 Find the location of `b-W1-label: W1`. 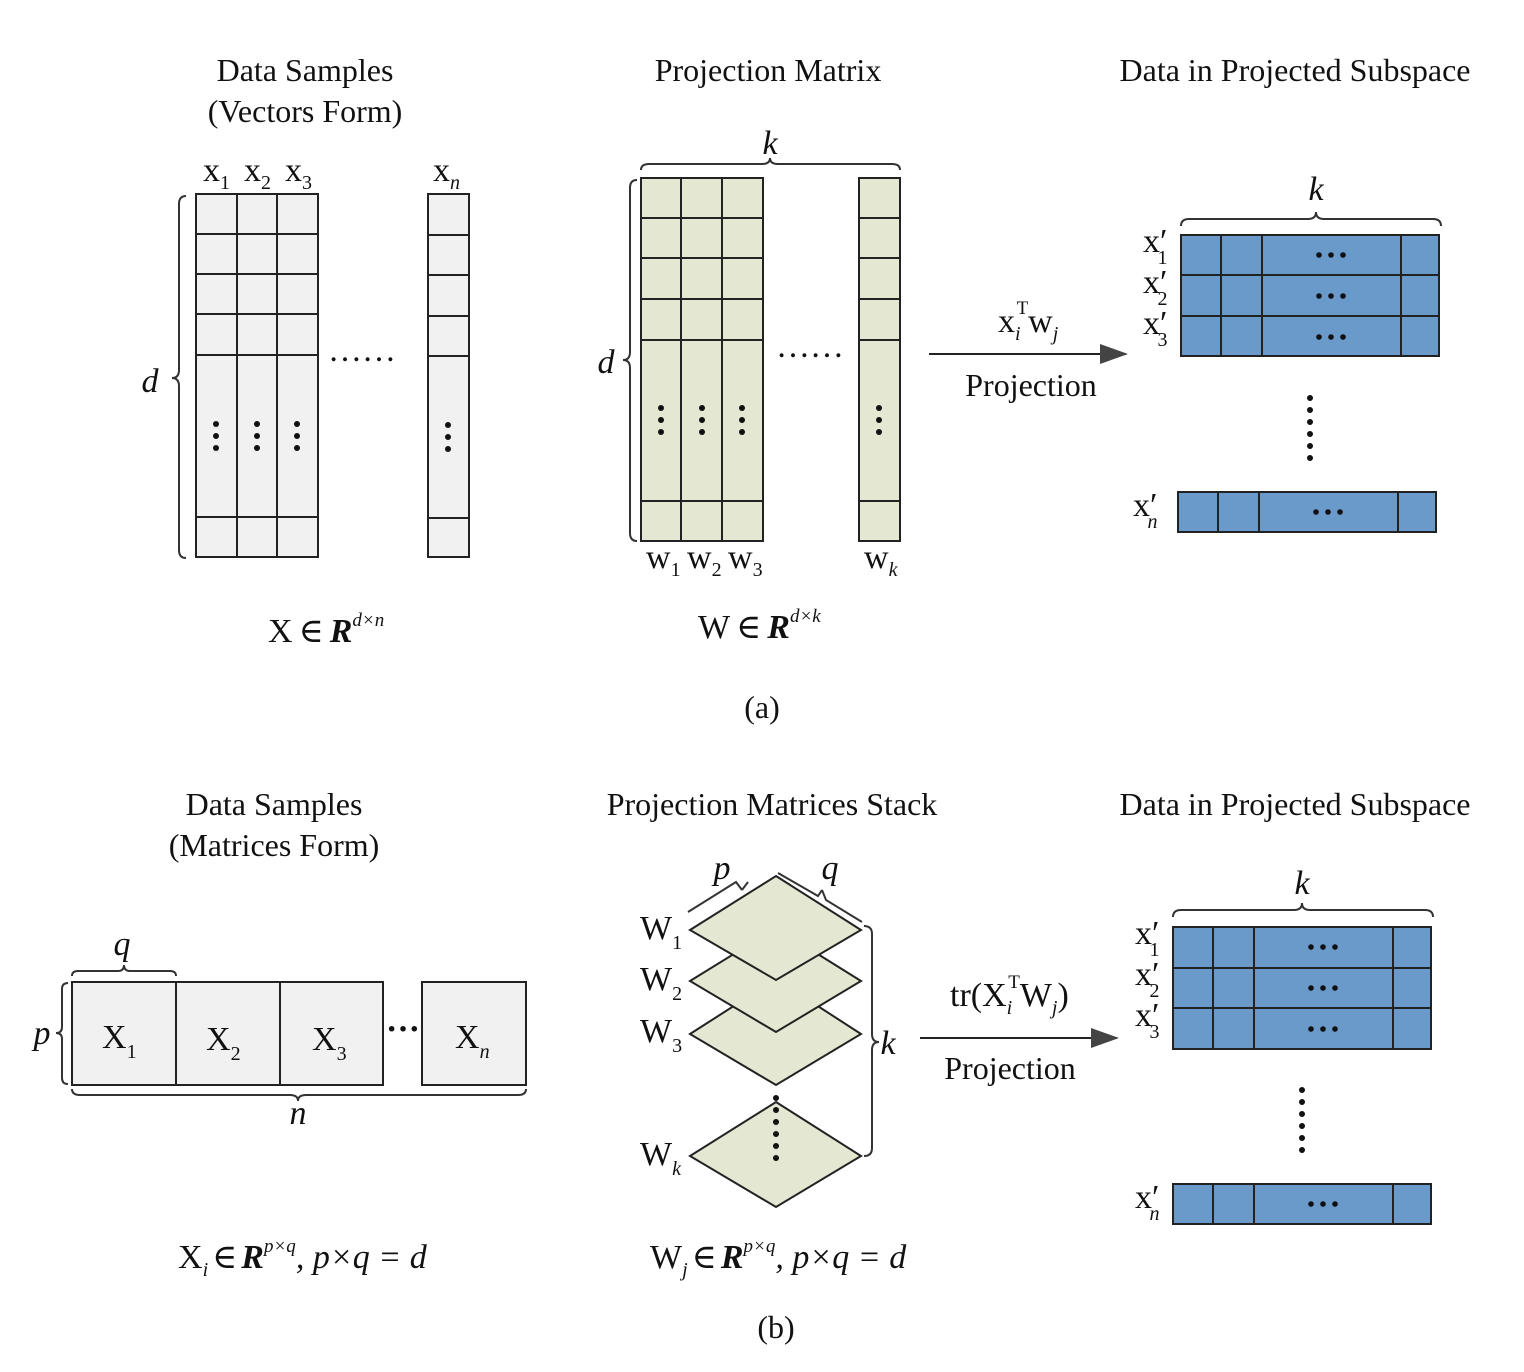

b-W1-label: W1 is located at coordinates (661, 932).